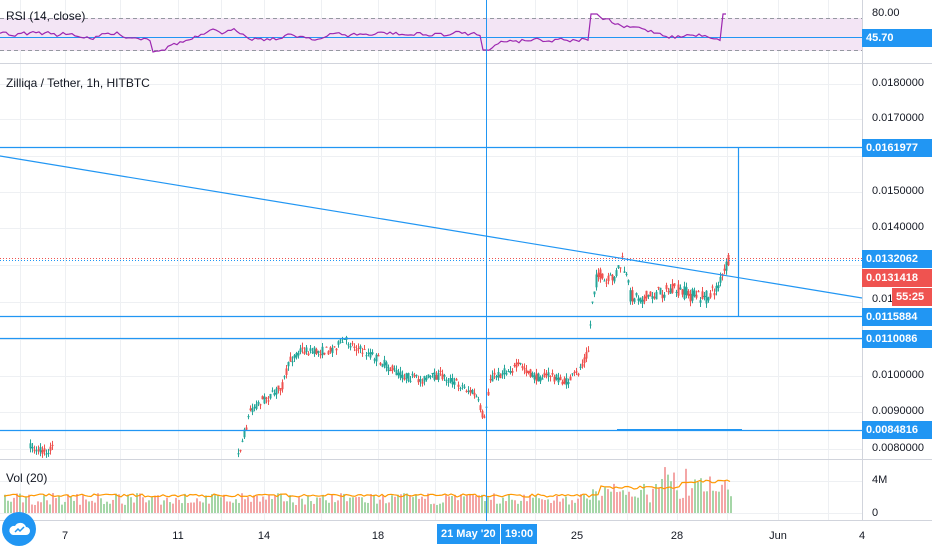  Describe the element at coordinates (264, 536) in the screenshot. I see `time-axis-tick: 14` at that location.